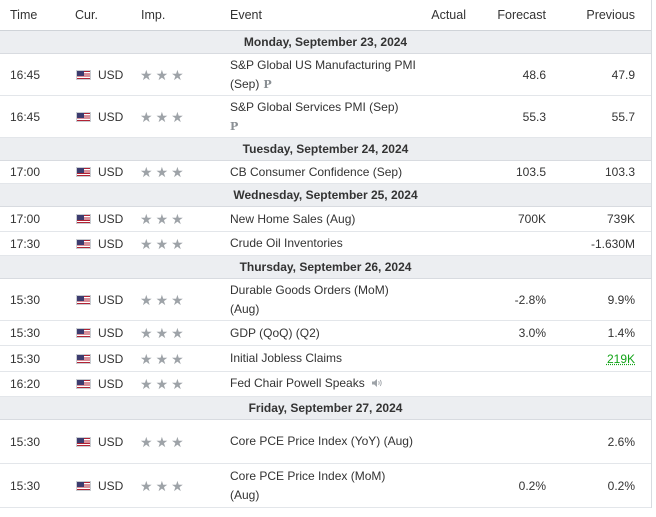 The width and height of the screenshot is (656, 517). What do you see at coordinates (534, 116) in the screenshot?
I see `forecast-value: 55.3` at bounding box center [534, 116].